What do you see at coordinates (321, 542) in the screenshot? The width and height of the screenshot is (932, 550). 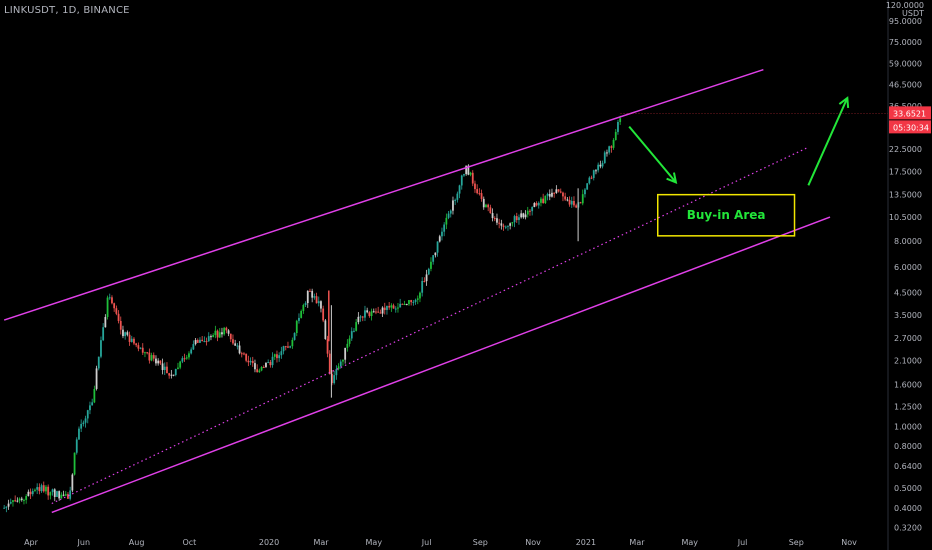 I see `x-tick-label: Mar` at bounding box center [321, 542].